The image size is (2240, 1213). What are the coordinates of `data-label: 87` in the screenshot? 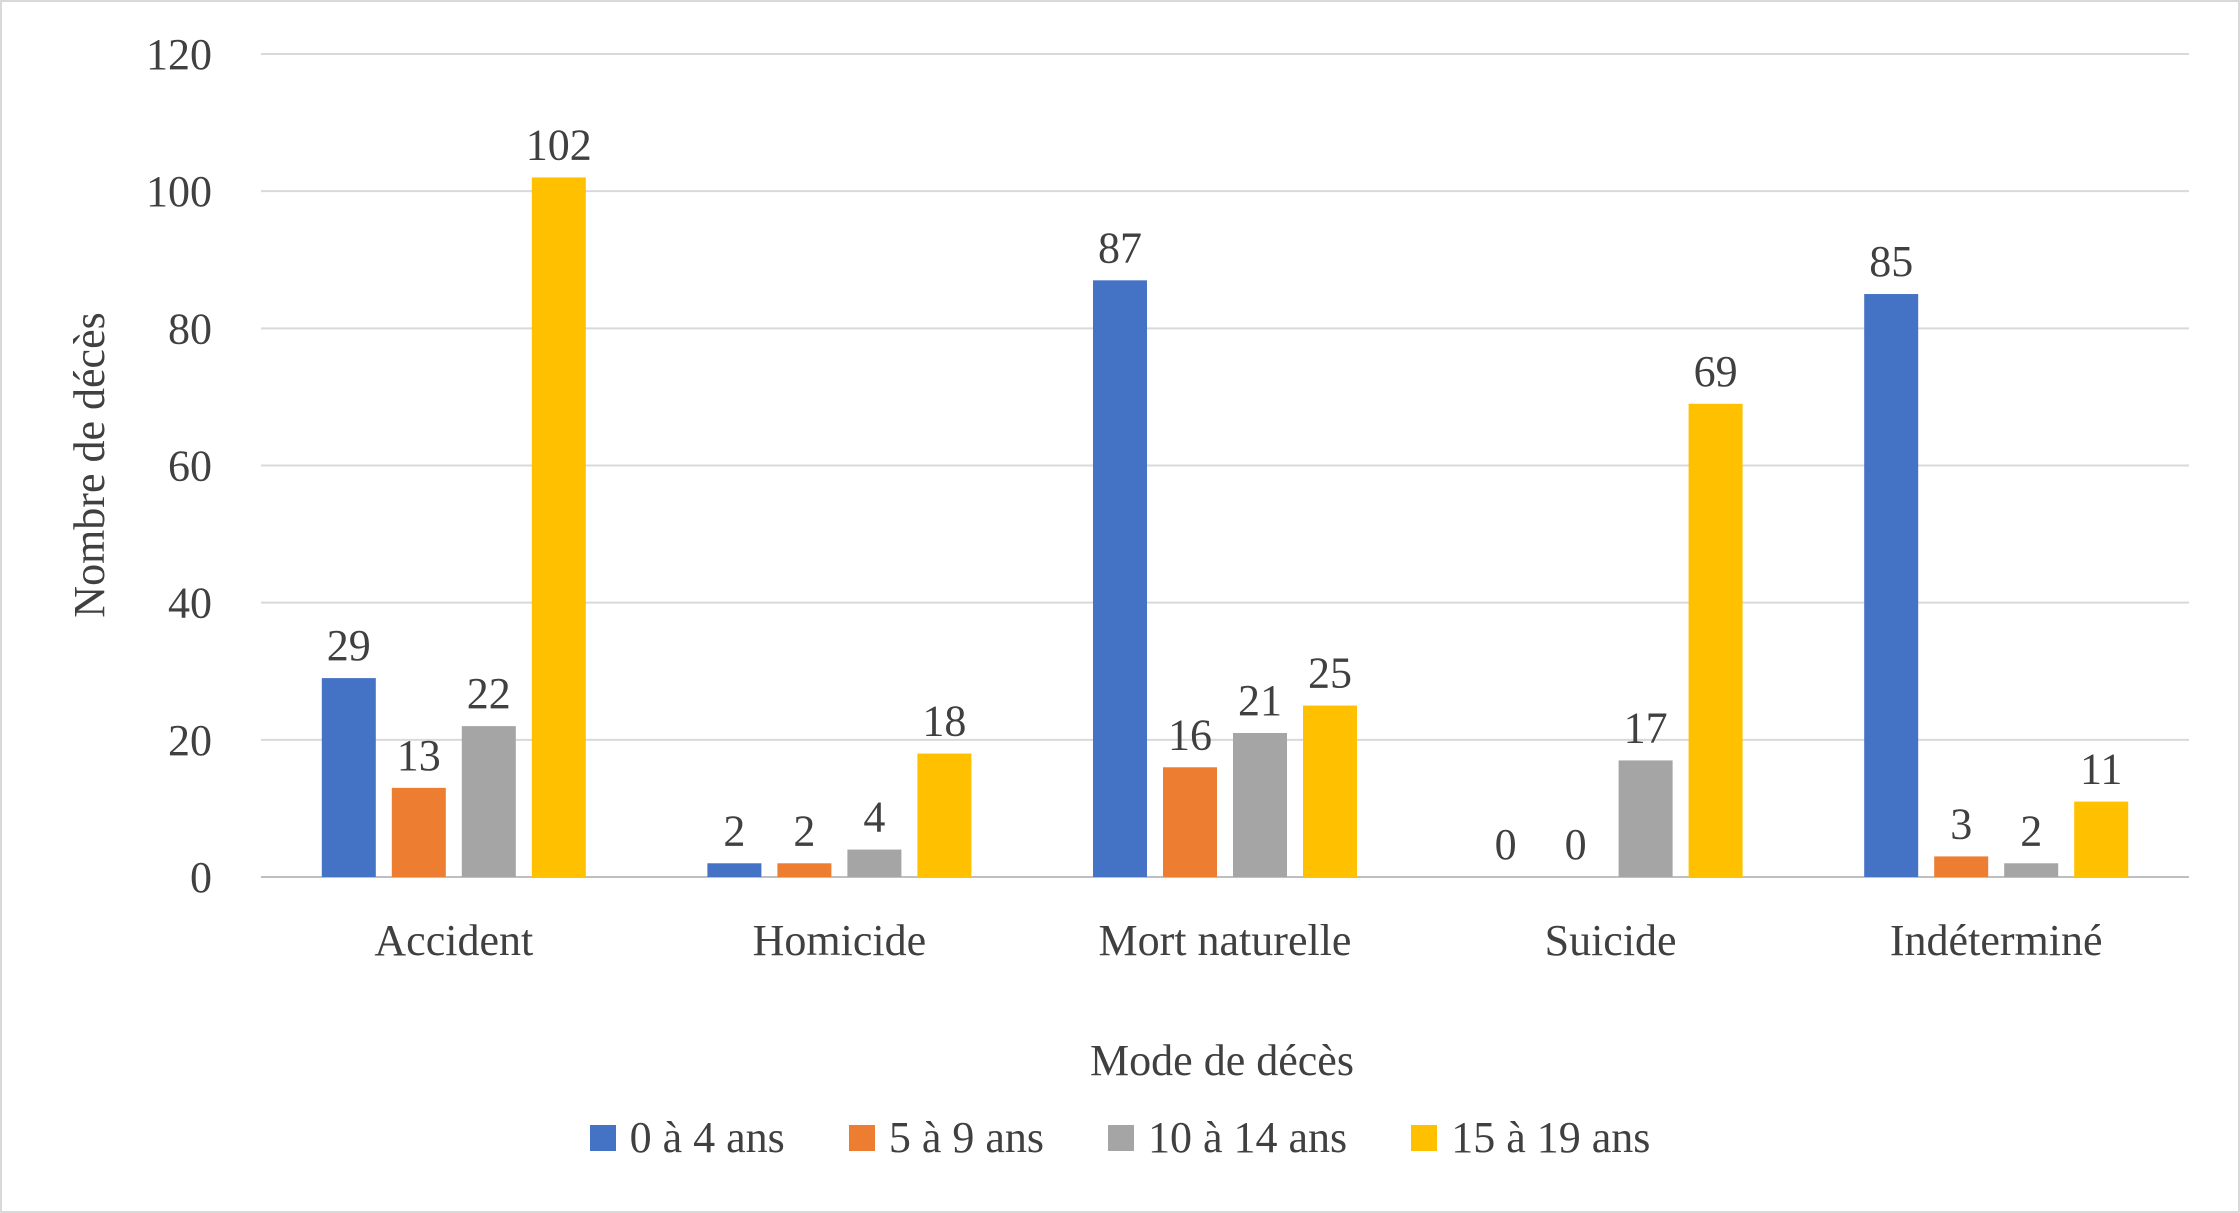 It's located at (1120, 247).